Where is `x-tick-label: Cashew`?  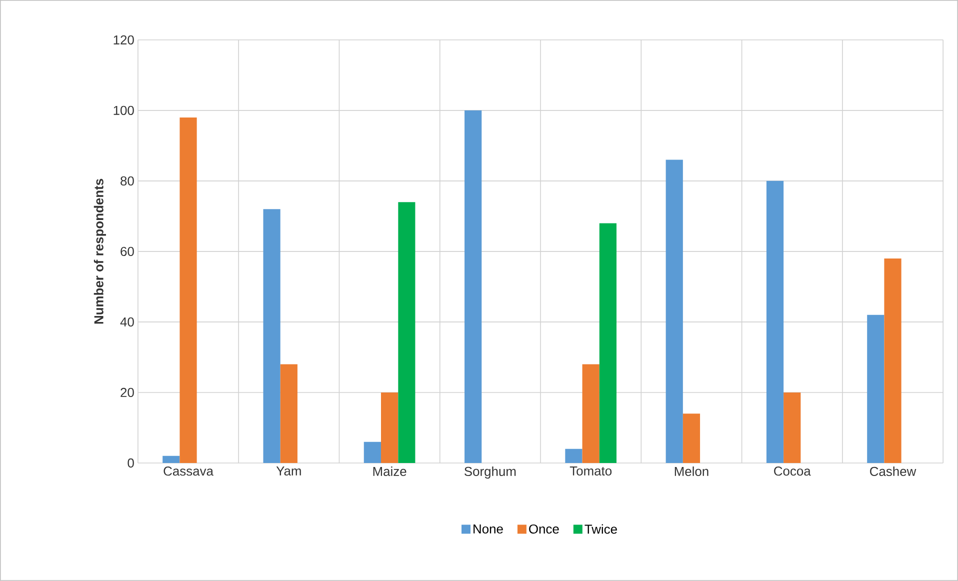 x-tick-label: Cashew is located at coordinates (893, 471).